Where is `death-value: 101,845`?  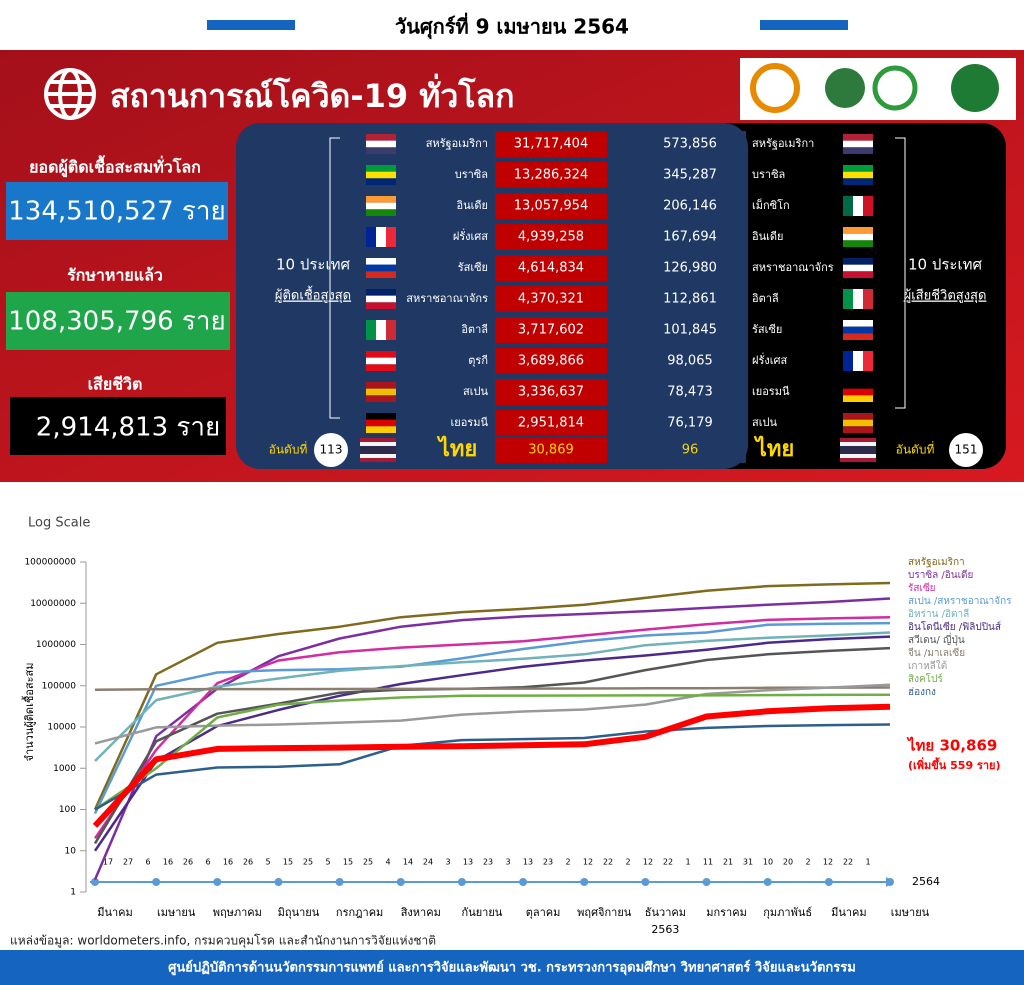 death-value: 101,845 is located at coordinates (690, 330).